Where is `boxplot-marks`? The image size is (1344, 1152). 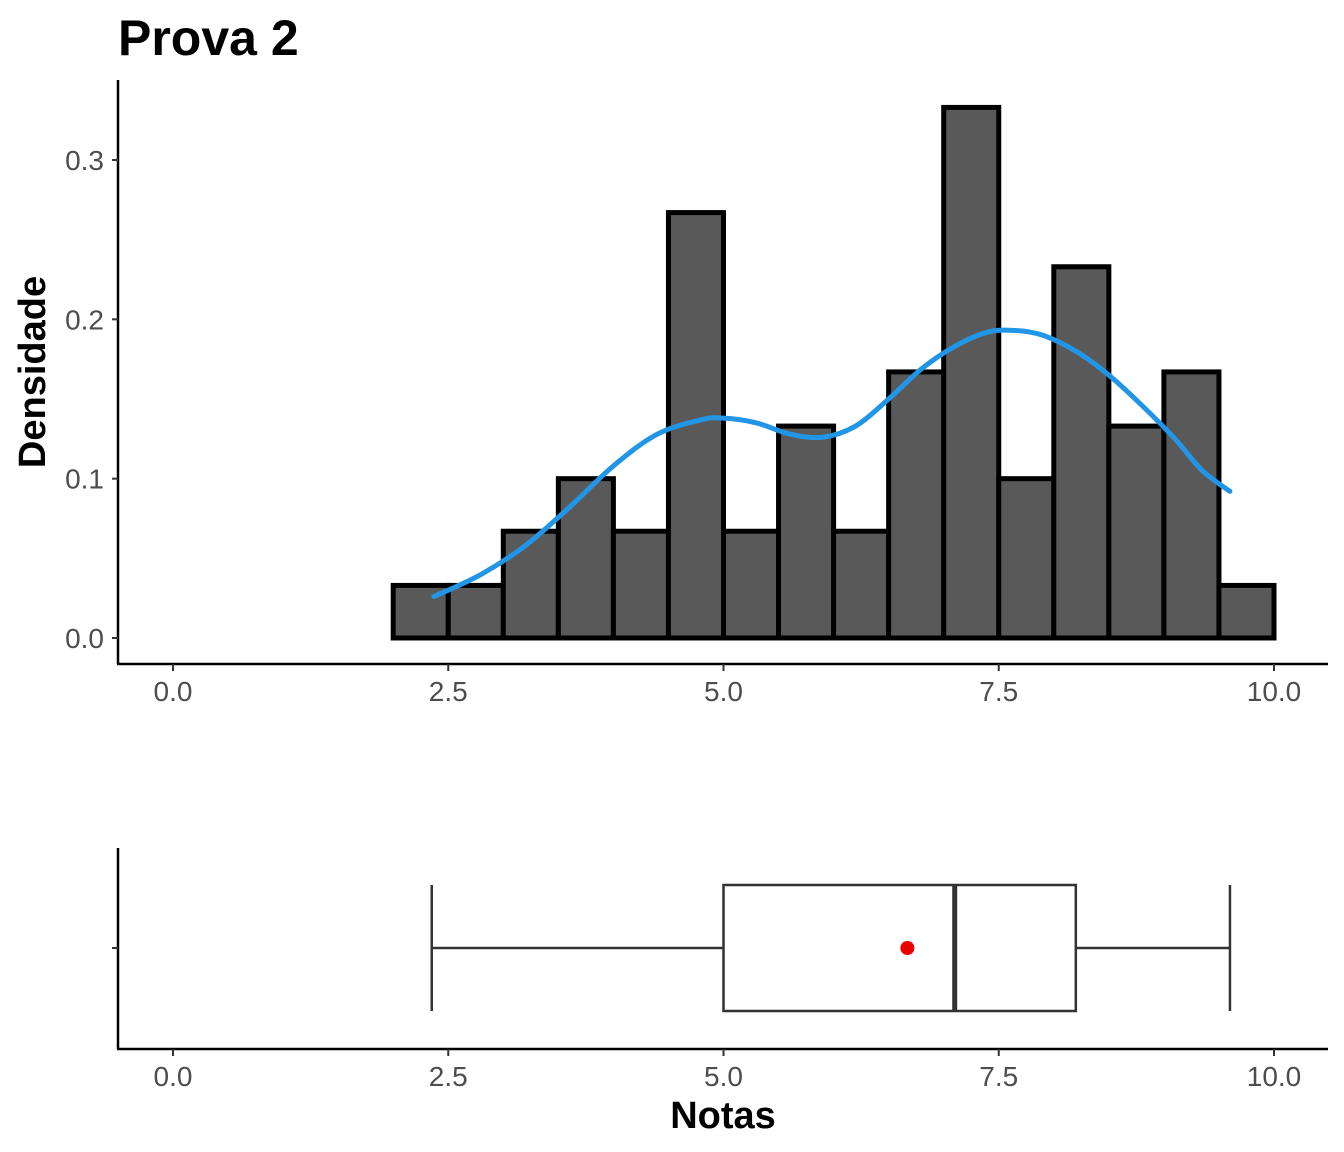 boxplot-marks is located at coordinates (831, 948).